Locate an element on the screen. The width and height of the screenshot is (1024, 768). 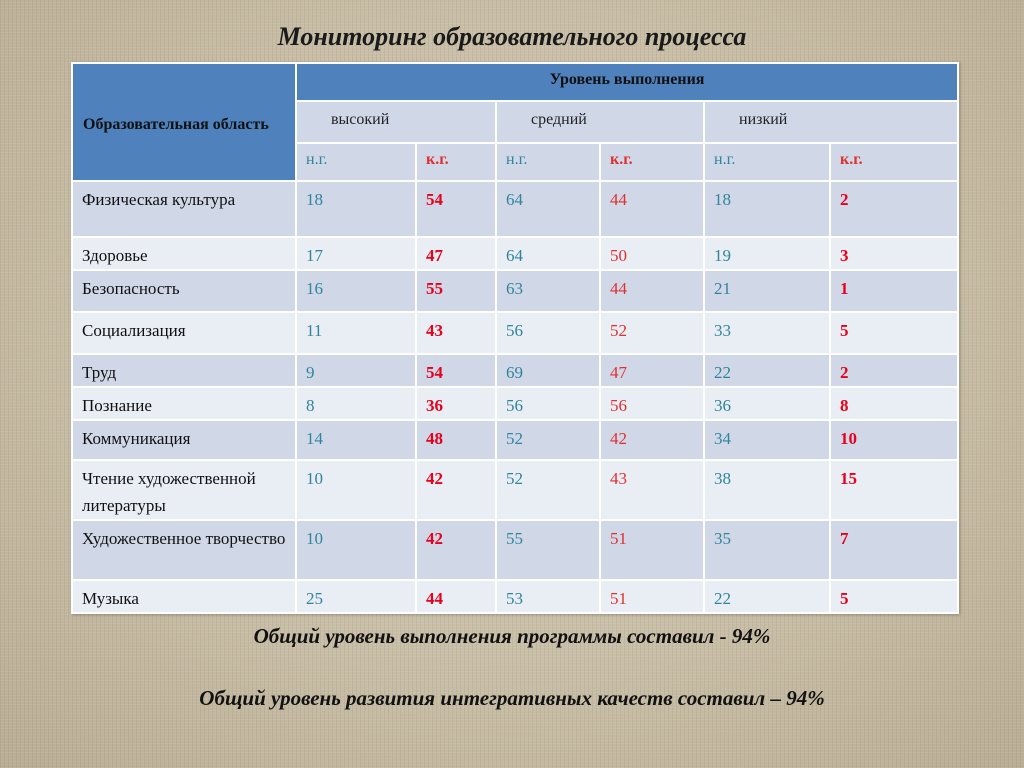
value-cell: 7 is located at coordinates (894, 550).